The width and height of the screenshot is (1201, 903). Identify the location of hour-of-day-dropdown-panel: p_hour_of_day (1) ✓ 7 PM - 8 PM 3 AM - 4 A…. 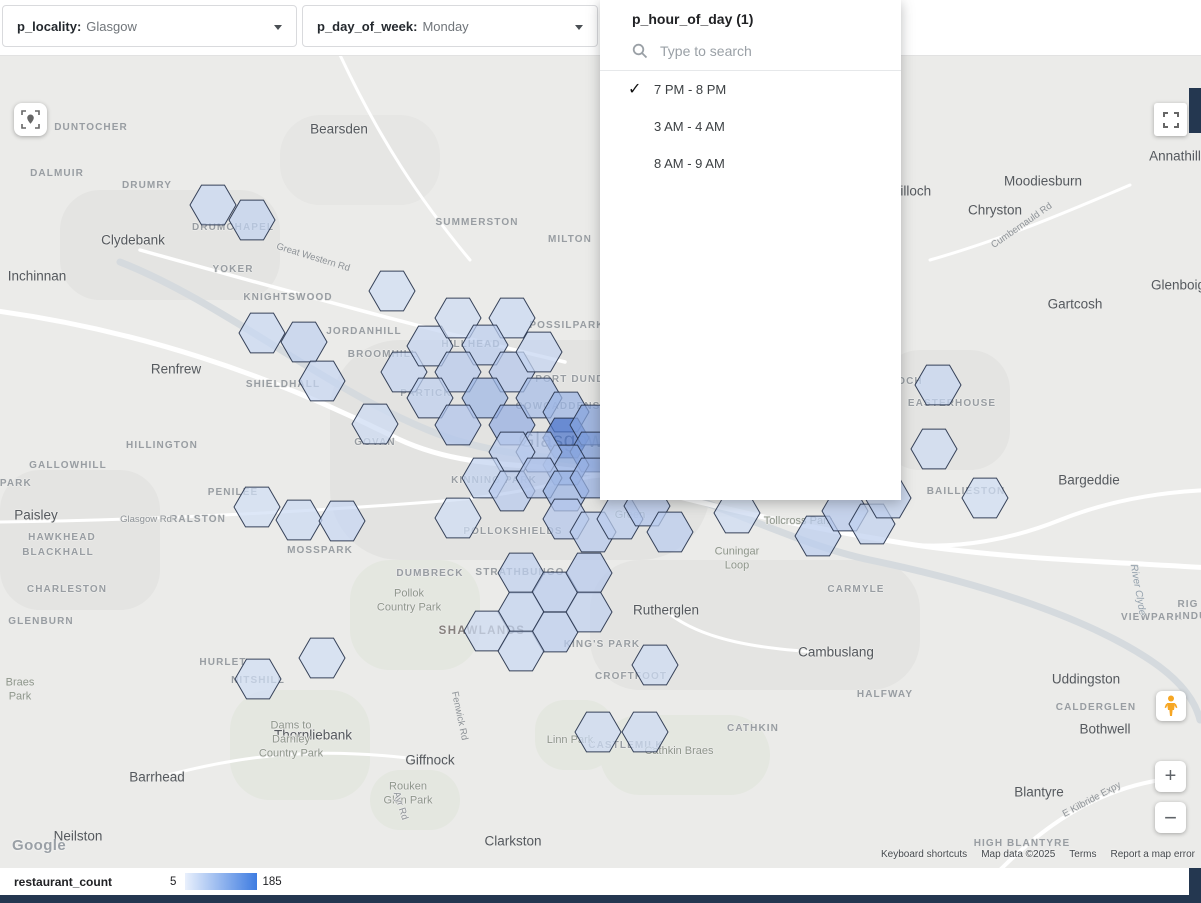
(750, 250).